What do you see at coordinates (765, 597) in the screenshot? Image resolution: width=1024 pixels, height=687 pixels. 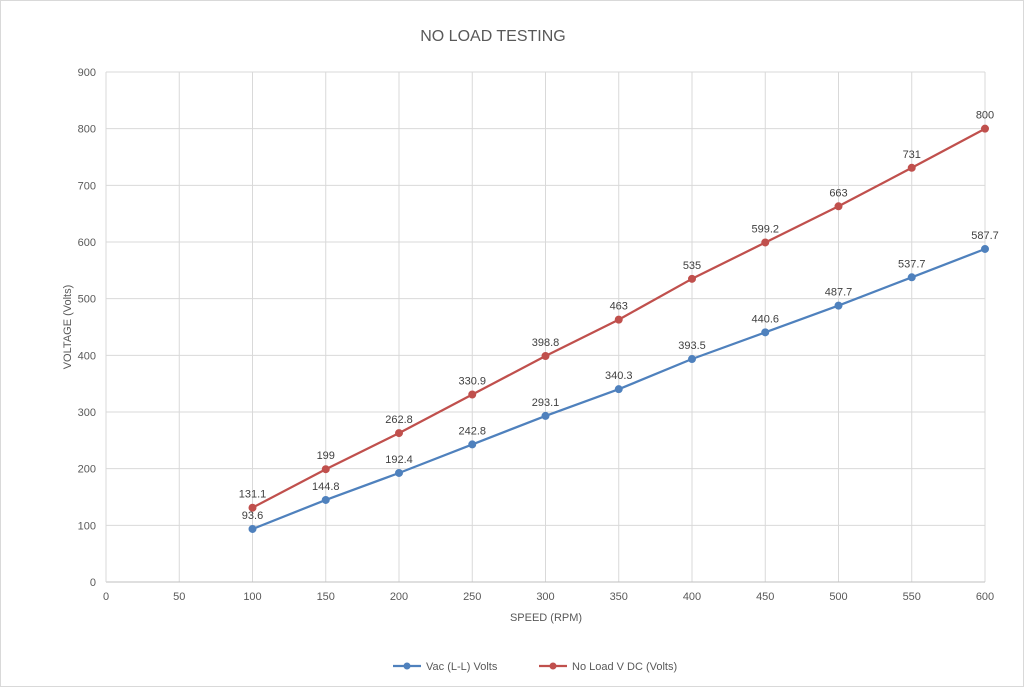 I see `x-tick-label: 450` at bounding box center [765, 597].